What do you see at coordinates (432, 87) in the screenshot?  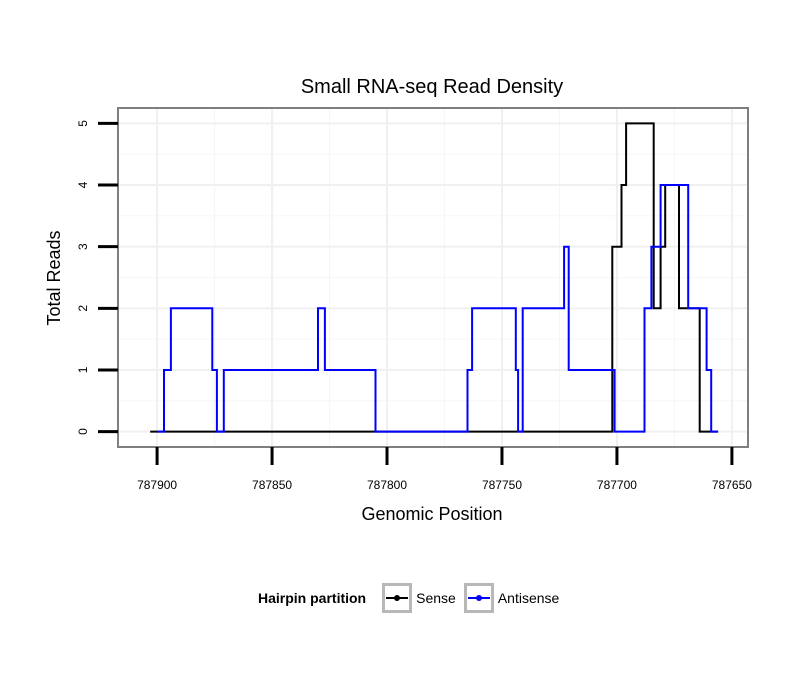 I see `chart-title: Small RNA-seq Read Density` at bounding box center [432, 87].